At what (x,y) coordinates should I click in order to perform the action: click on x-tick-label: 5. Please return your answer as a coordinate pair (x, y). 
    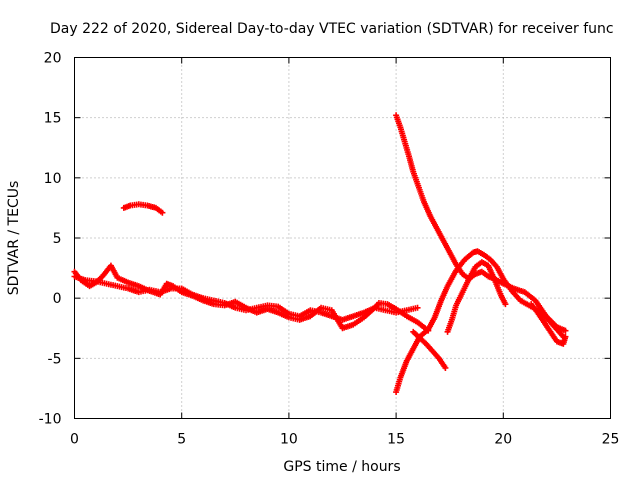
    Looking at the image, I should click on (181, 440).